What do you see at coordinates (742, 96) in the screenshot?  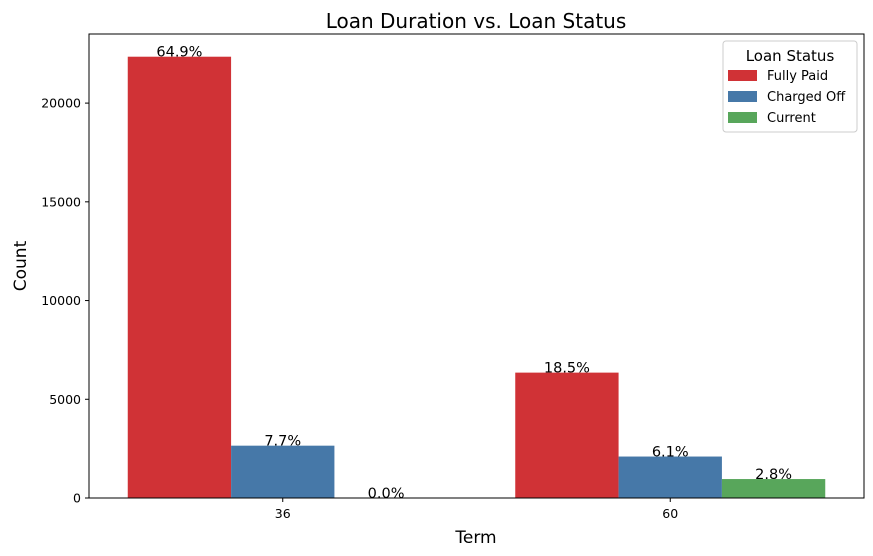 I see `legend-swatch-charged-off` at bounding box center [742, 96].